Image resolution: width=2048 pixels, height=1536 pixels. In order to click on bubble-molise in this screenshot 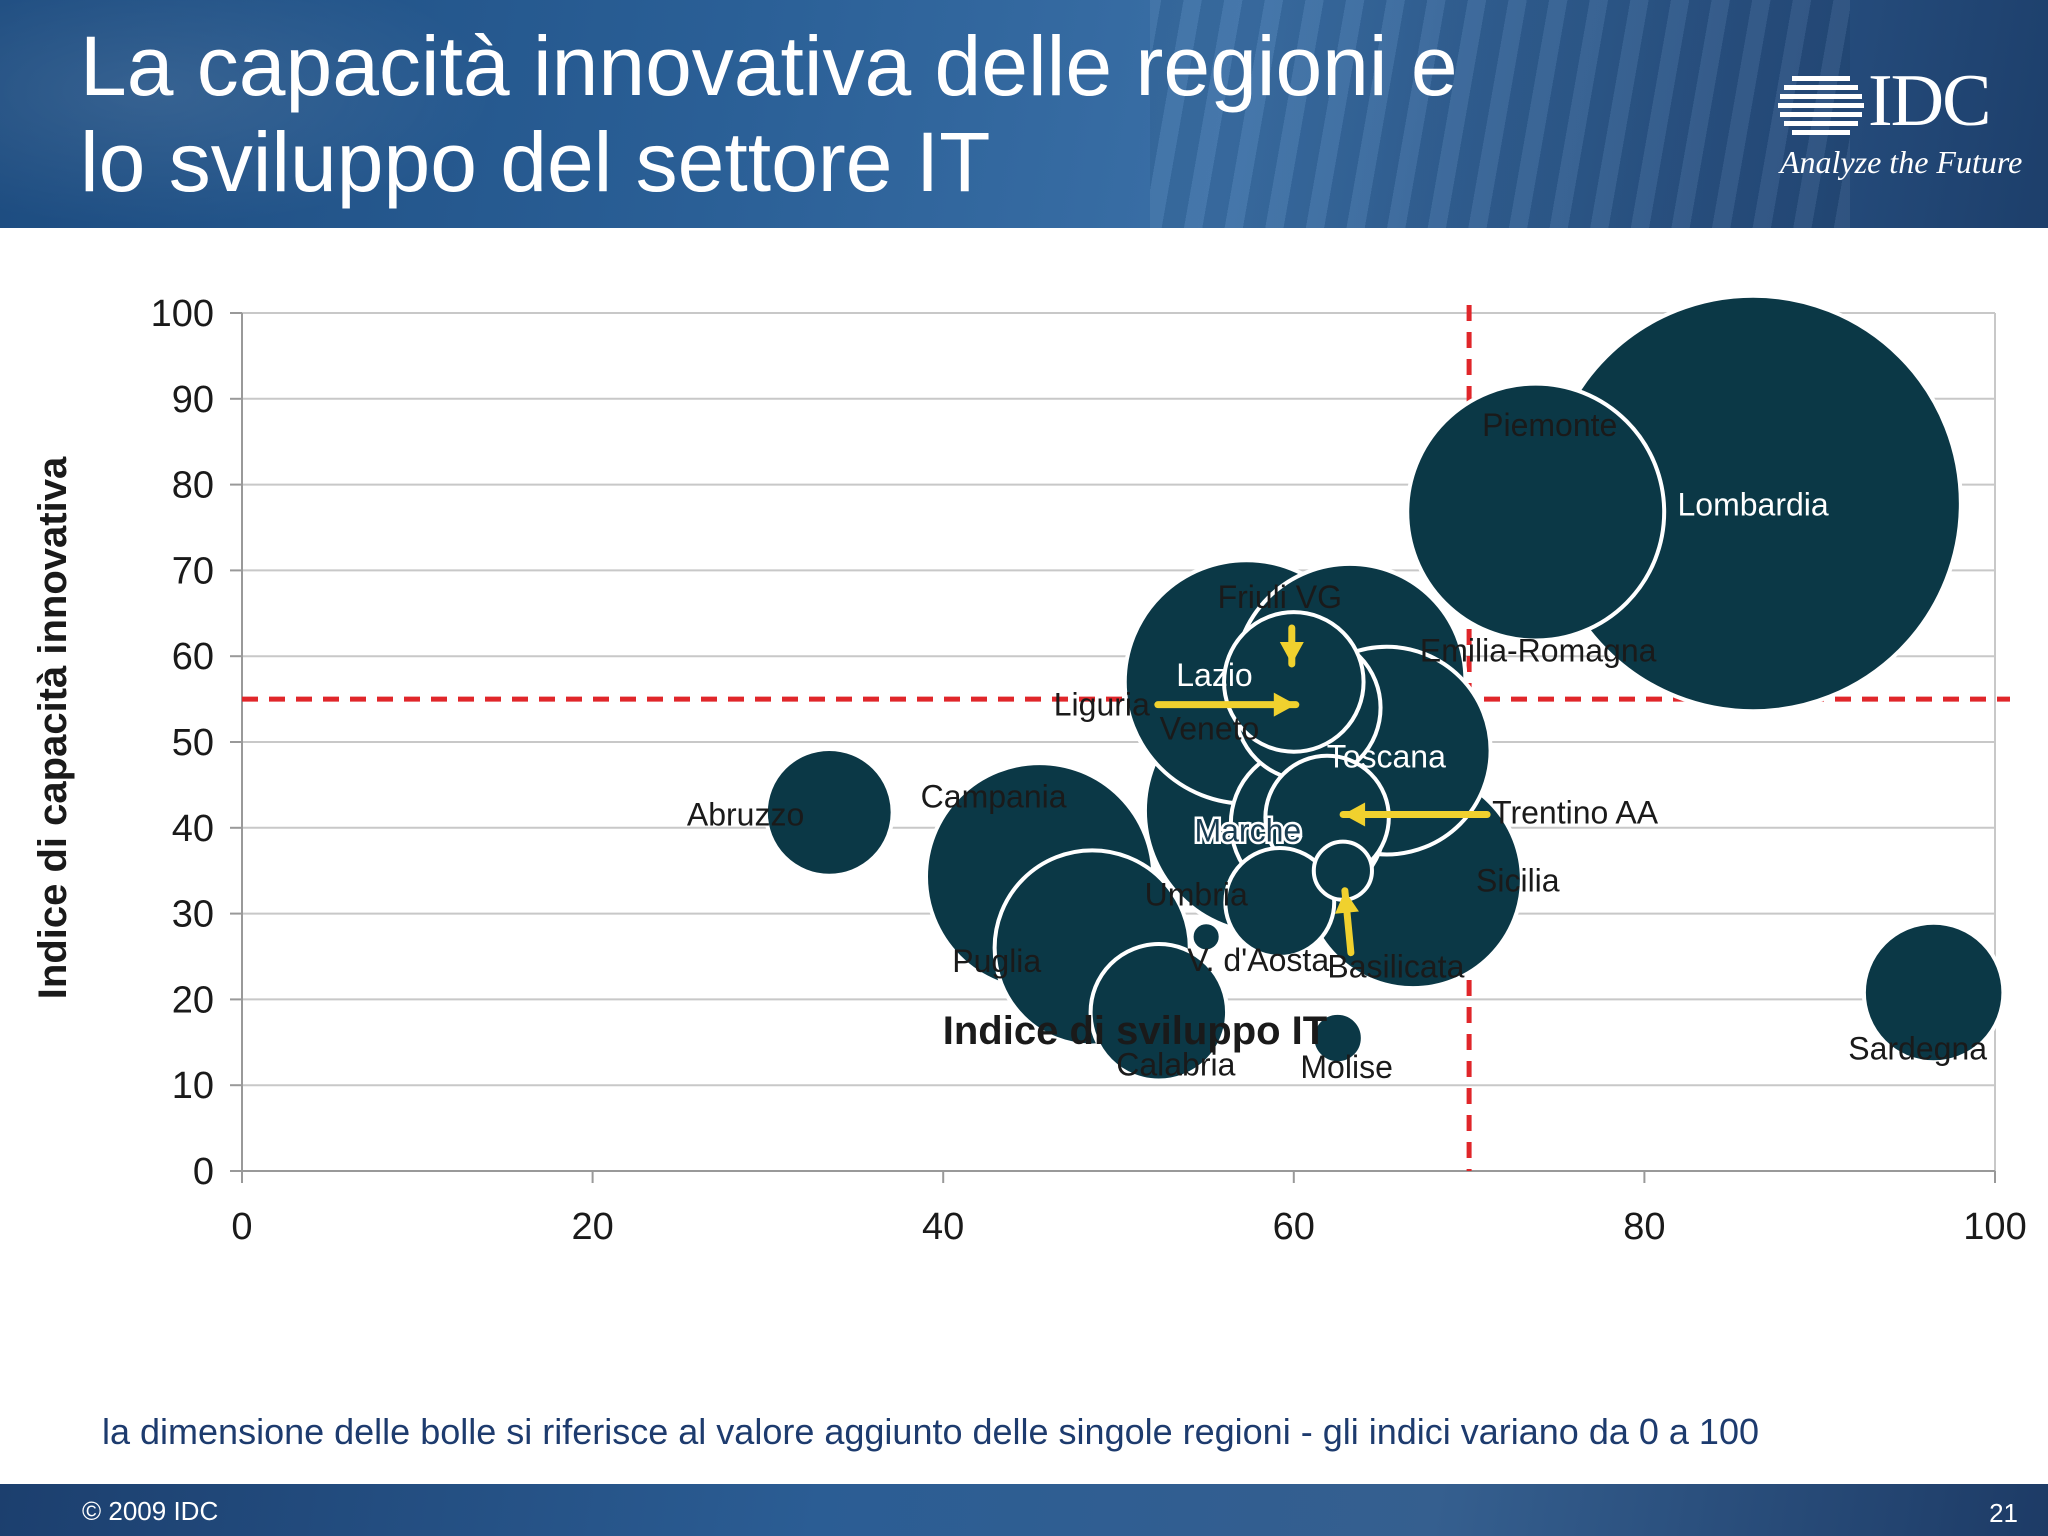, I will do `click(1337, 1038)`.